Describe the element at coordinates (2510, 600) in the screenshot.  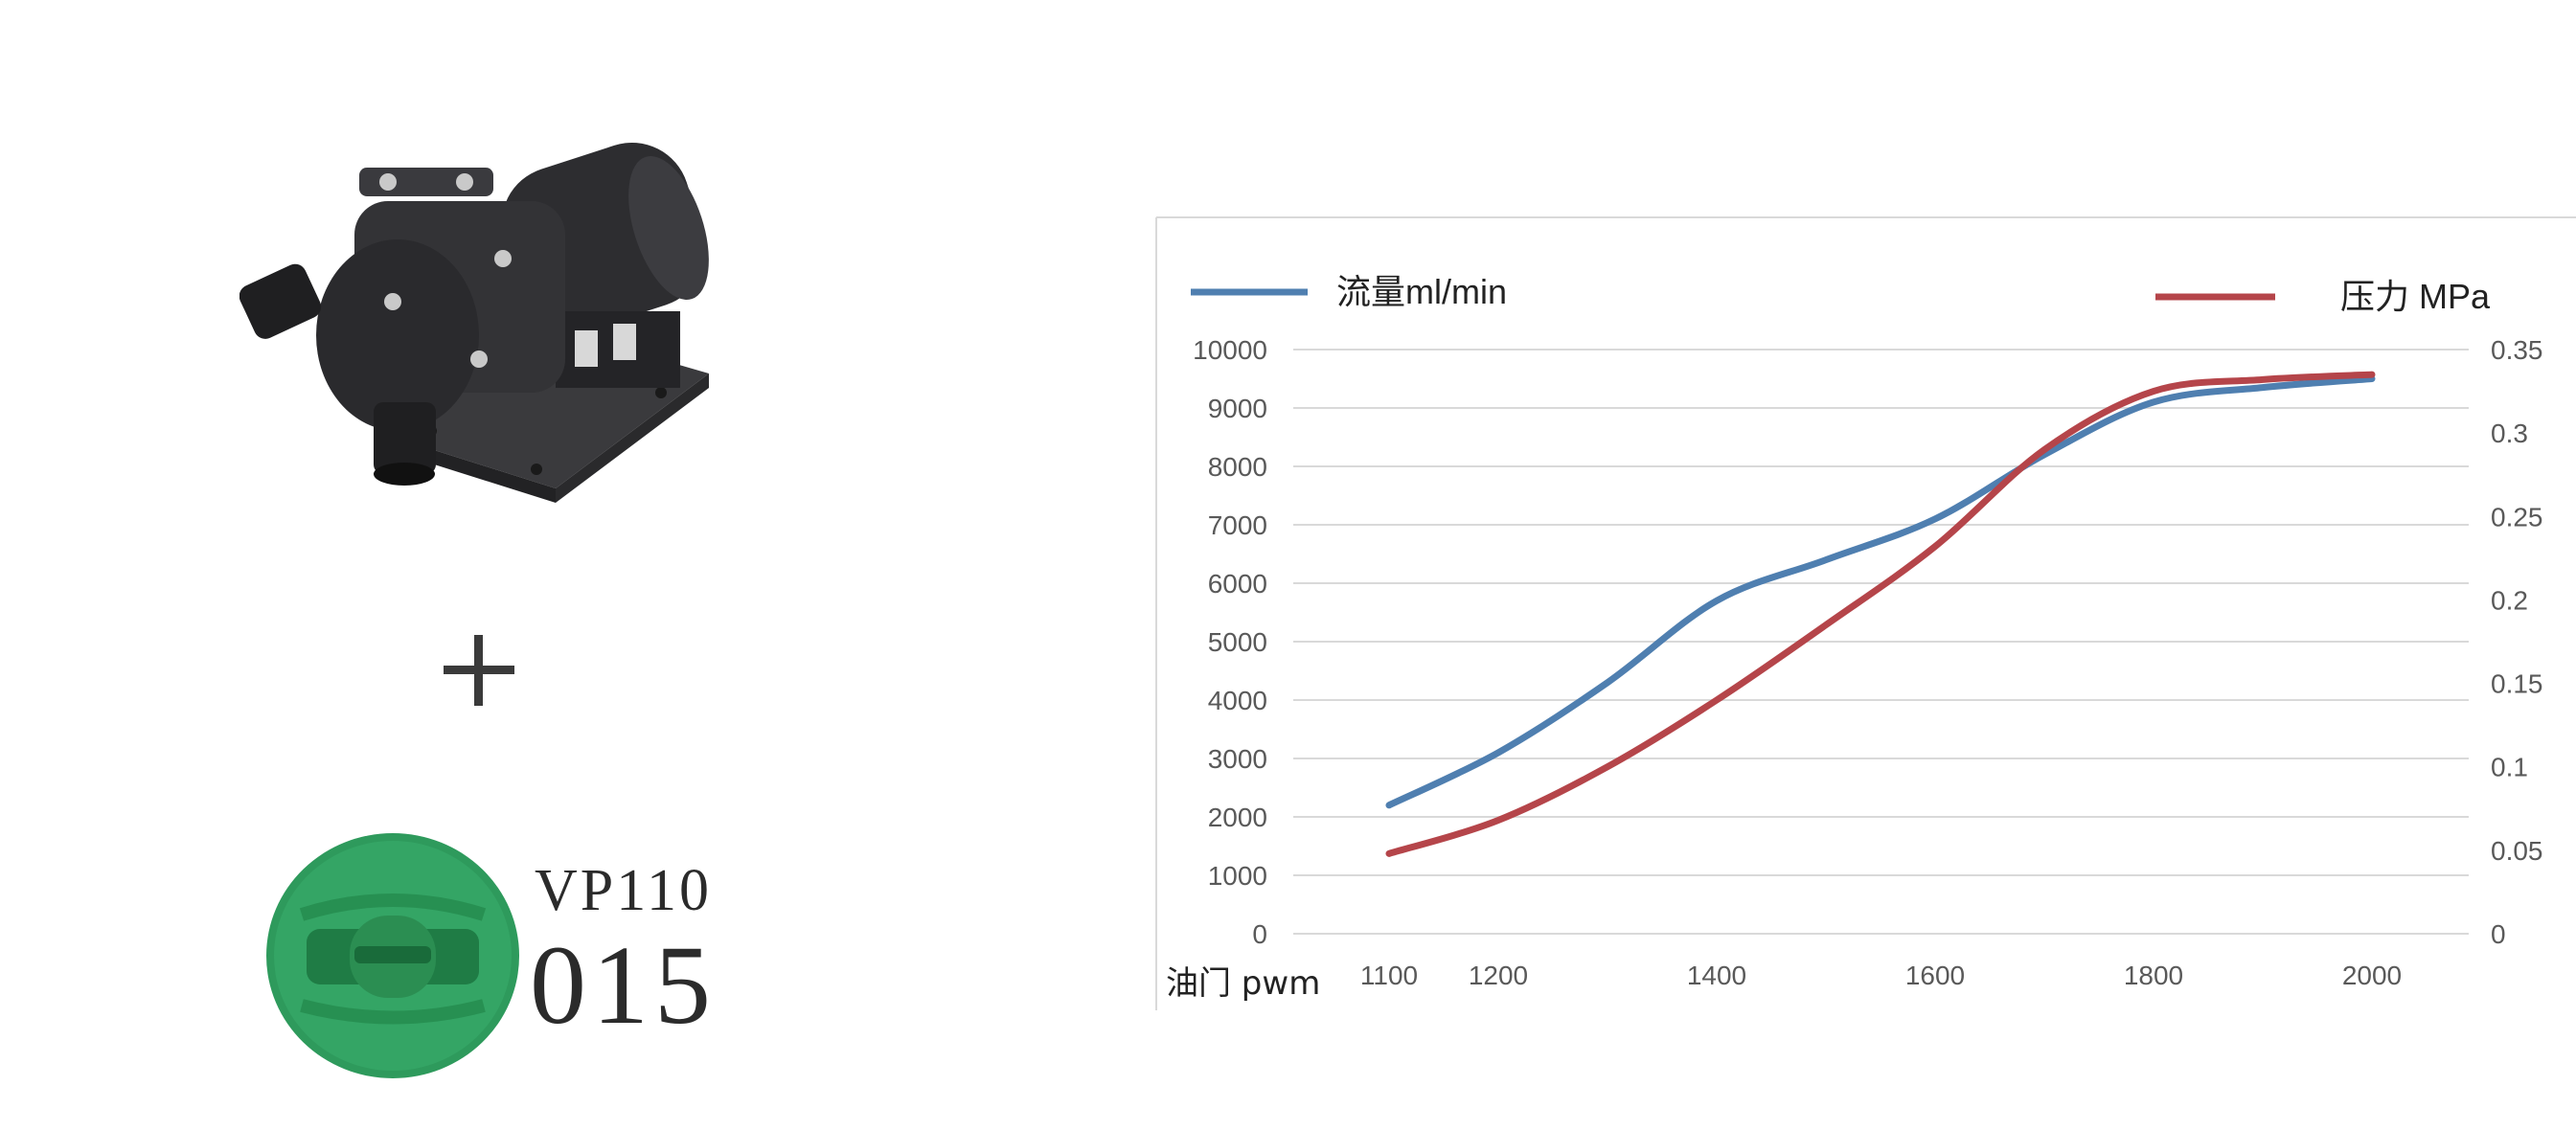
I see `y-right-tick-label: 0.2` at that location.